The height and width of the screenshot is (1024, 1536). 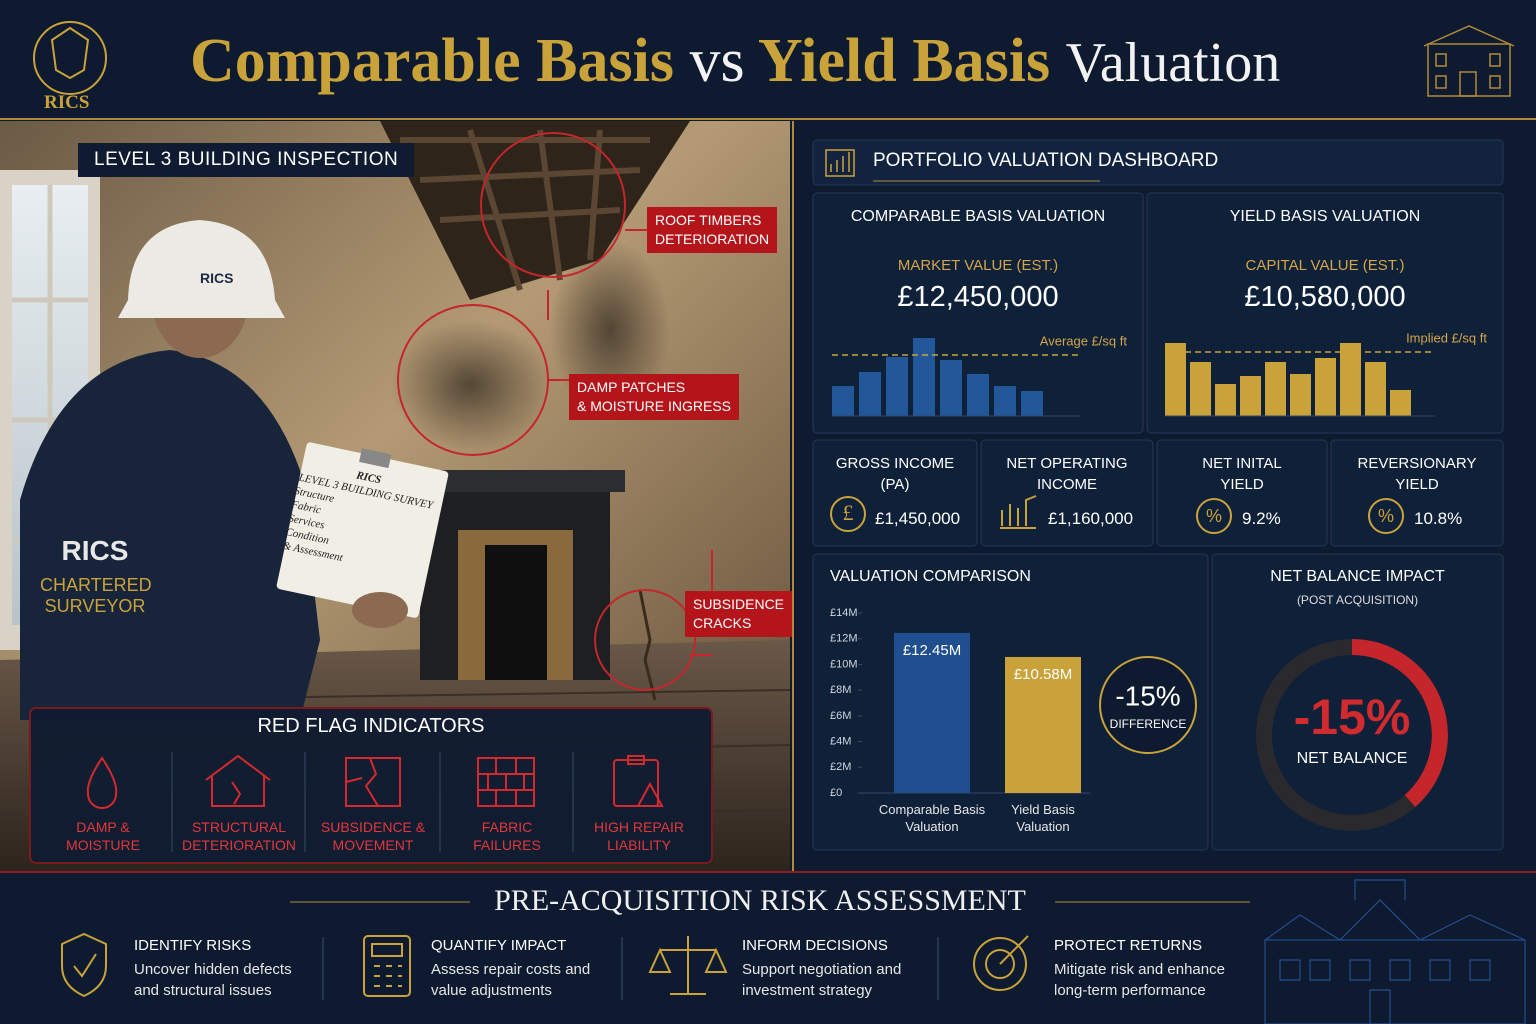 What do you see at coordinates (1417, 474) in the screenshot?
I see `kpi-label: REVERSIONARY YIELD` at bounding box center [1417, 474].